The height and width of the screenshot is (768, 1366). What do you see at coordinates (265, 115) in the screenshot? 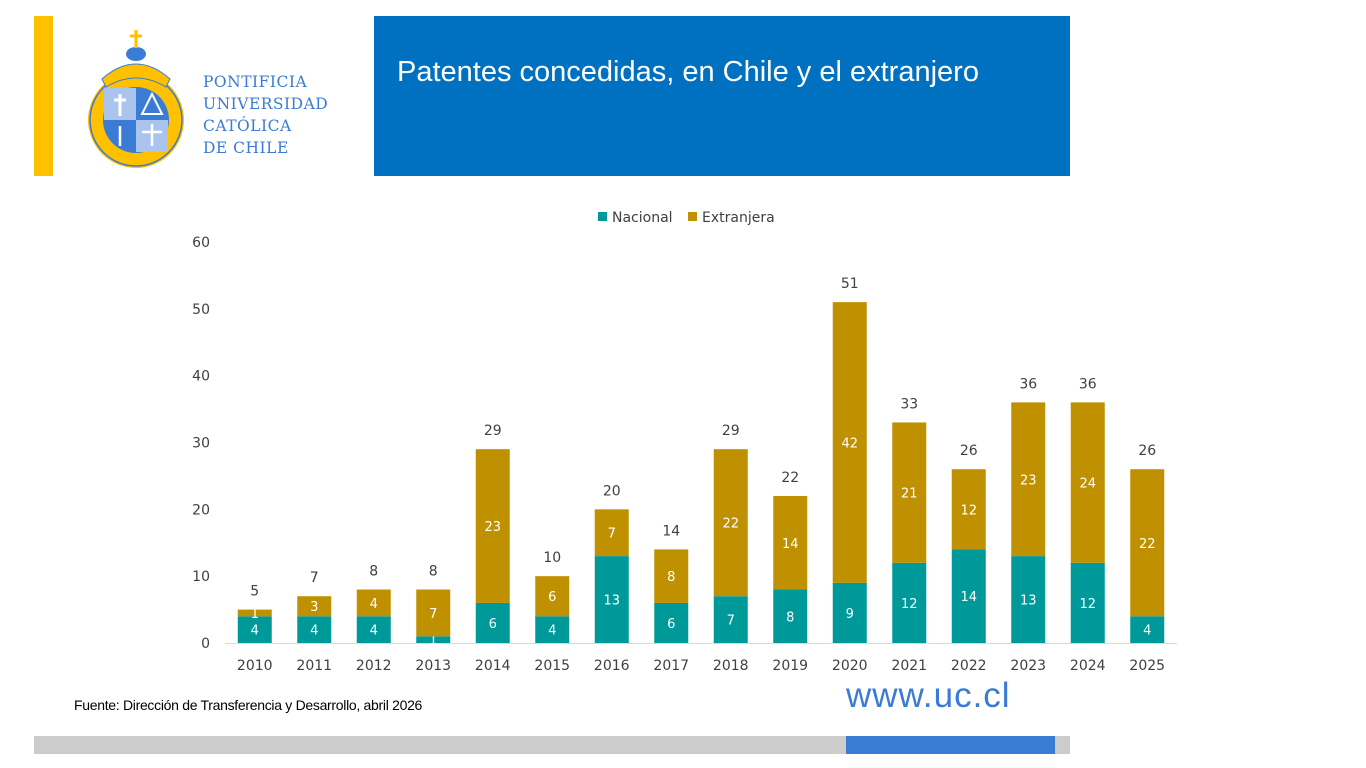
I see `university-name: PONTIFICIA UNIVERSIDAD CATÓLICA DE CHILE` at bounding box center [265, 115].